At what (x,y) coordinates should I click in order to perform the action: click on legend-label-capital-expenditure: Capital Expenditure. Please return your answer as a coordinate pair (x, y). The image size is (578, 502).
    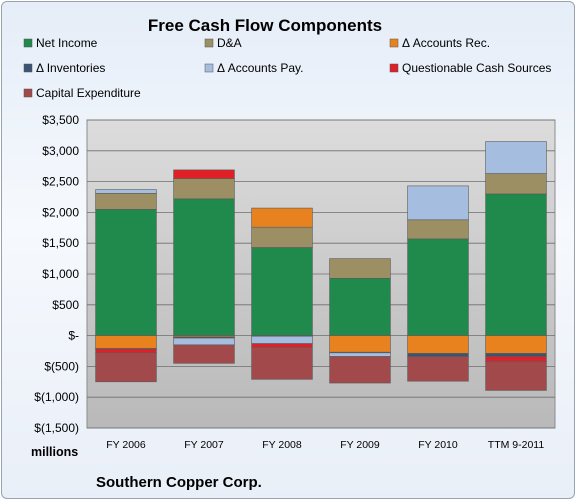
    Looking at the image, I should click on (88, 93).